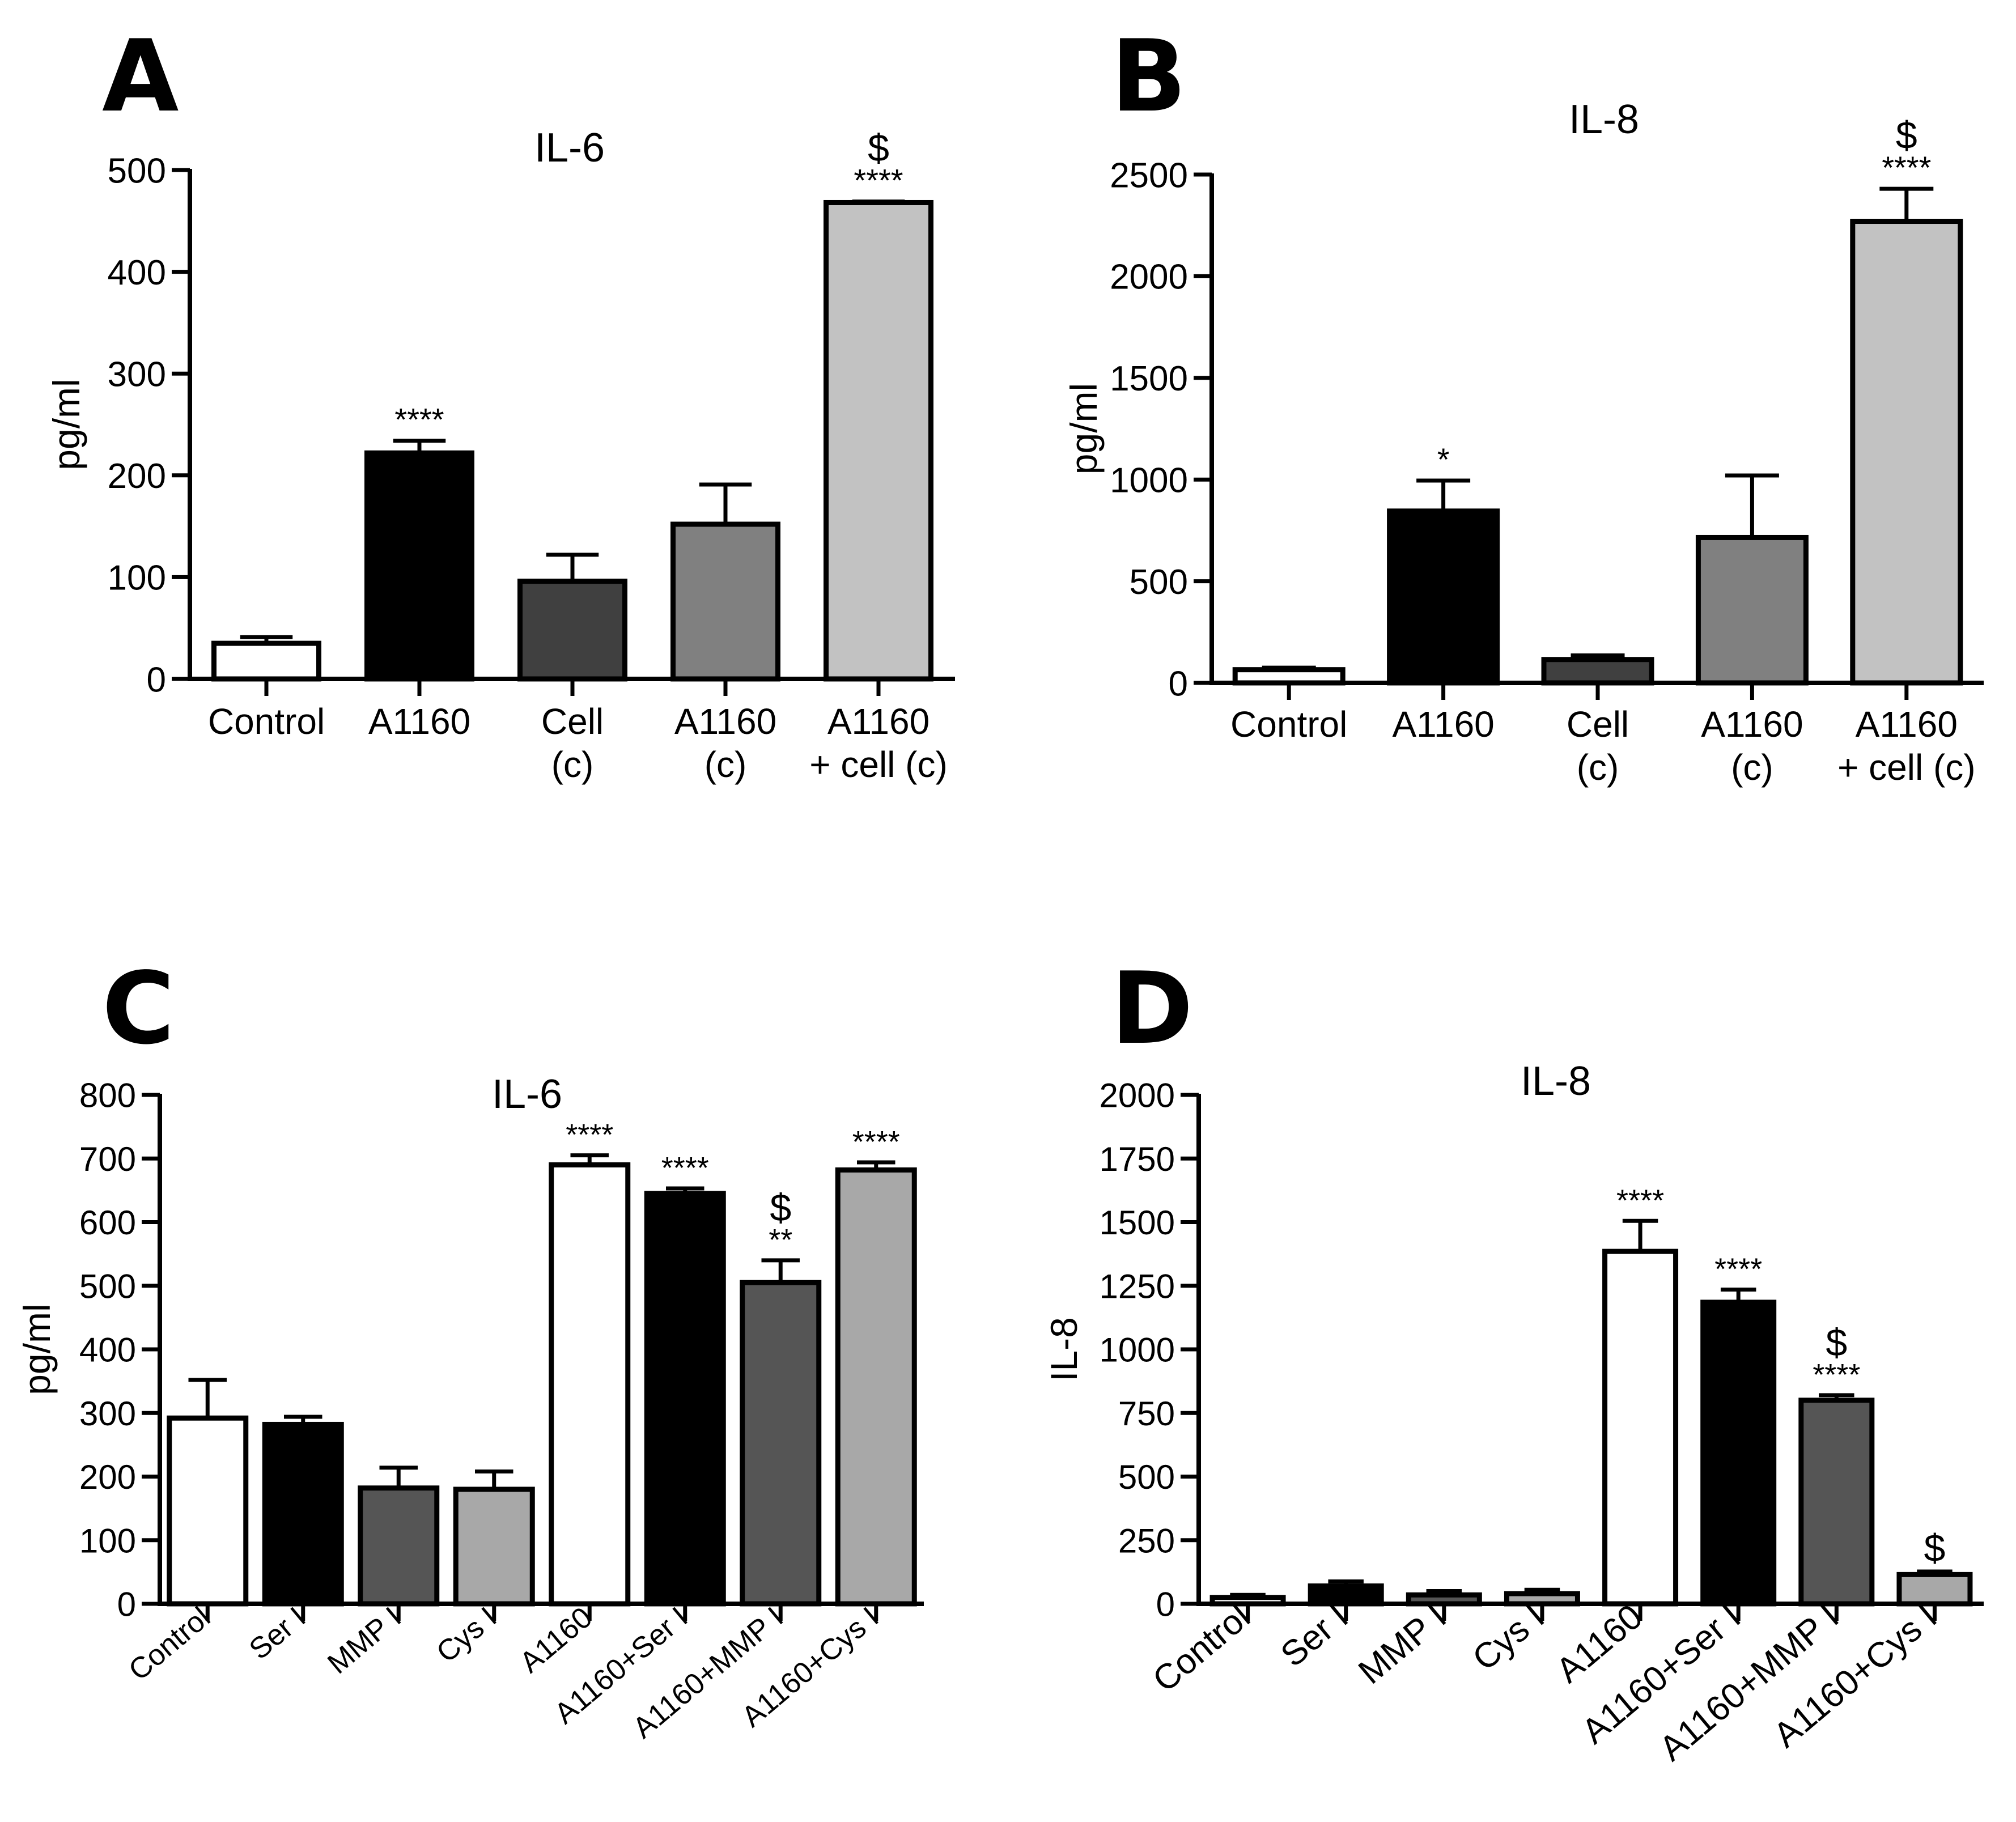  Describe the element at coordinates (108, 1414) in the screenshot. I see `y-tick-label: 300` at that location.